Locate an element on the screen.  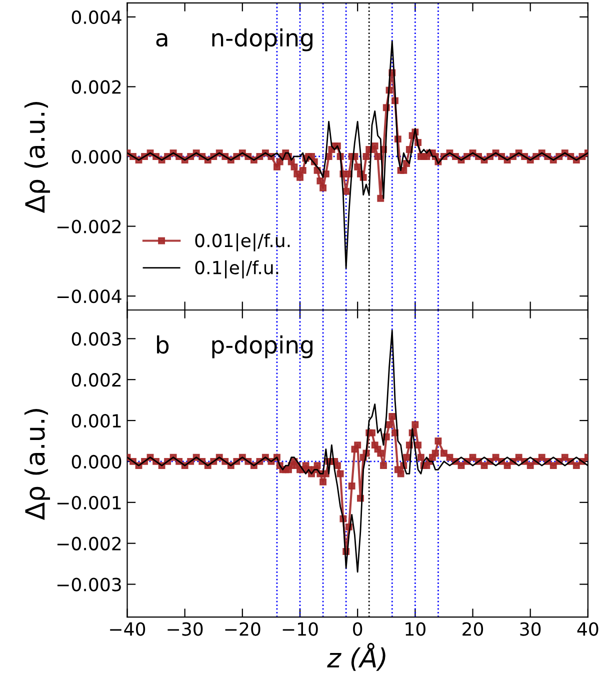
y-tick-label: 0.003 is located at coordinates (96, 339).